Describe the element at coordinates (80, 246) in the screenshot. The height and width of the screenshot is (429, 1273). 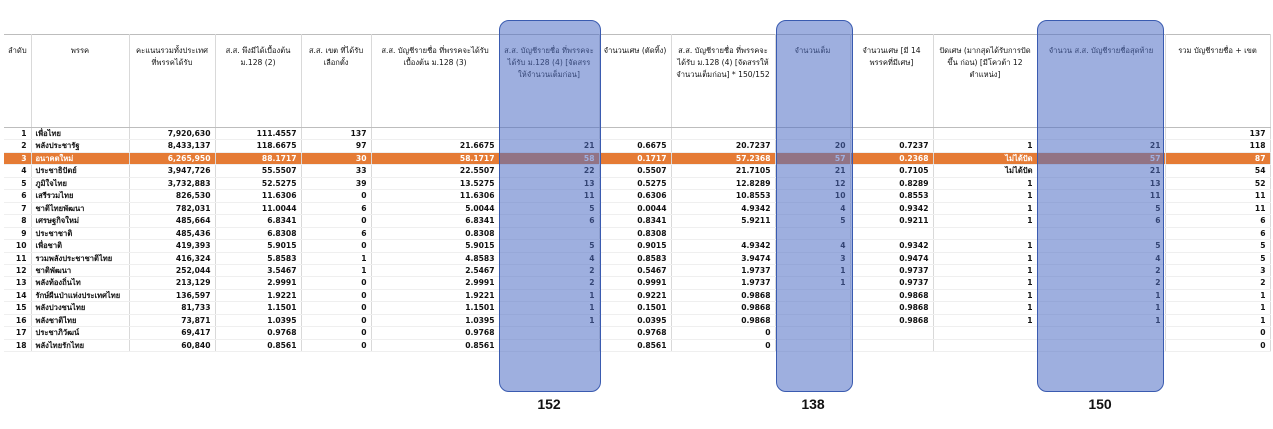
I see `party-name: เพื่อชาติ` at that location.